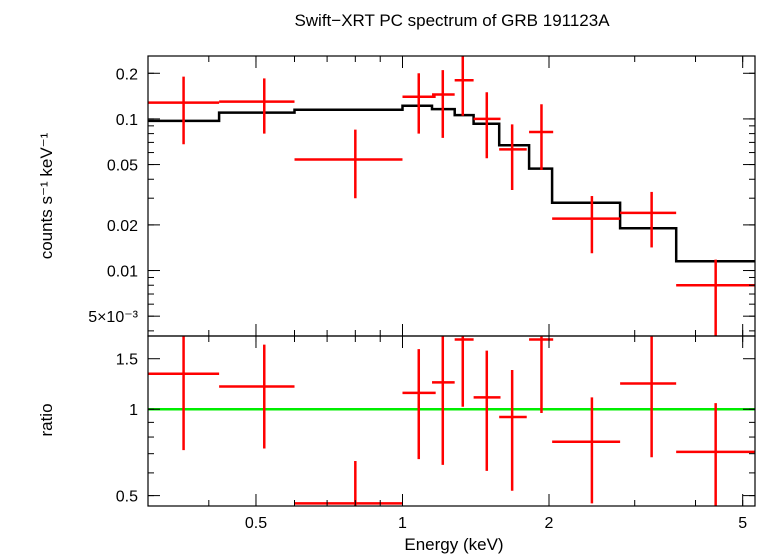 Image resolution: width=760 pixels, height=556 pixels. What do you see at coordinates (127, 74) in the screenshot?
I see `y-tick-label: 0.2` at bounding box center [127, 74].